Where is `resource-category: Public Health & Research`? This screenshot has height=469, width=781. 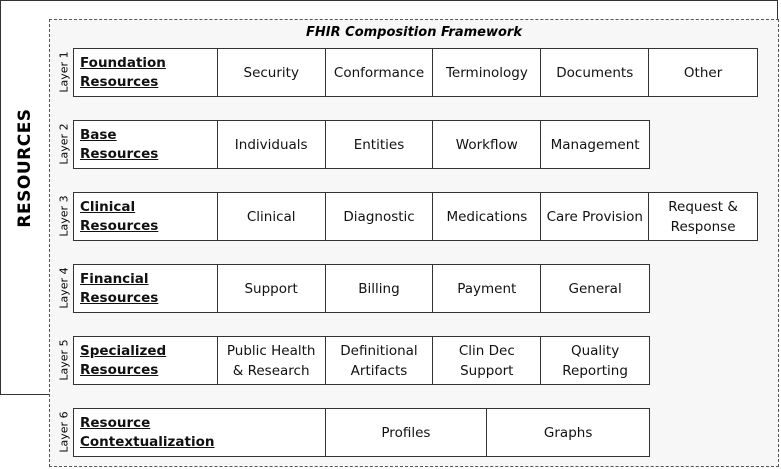
resource-category: Public Health & Research is located at coordinates (272, 360).